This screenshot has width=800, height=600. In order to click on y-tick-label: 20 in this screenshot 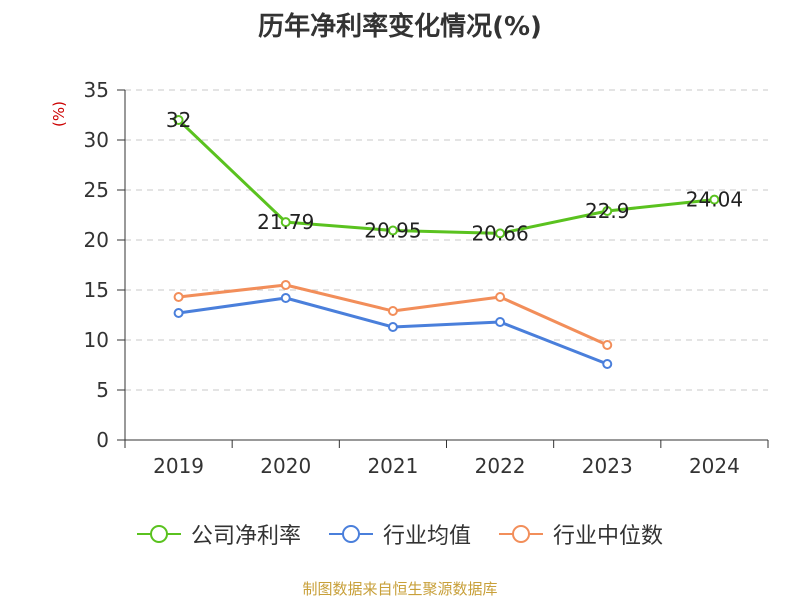, I will do `click(96, 240)`.